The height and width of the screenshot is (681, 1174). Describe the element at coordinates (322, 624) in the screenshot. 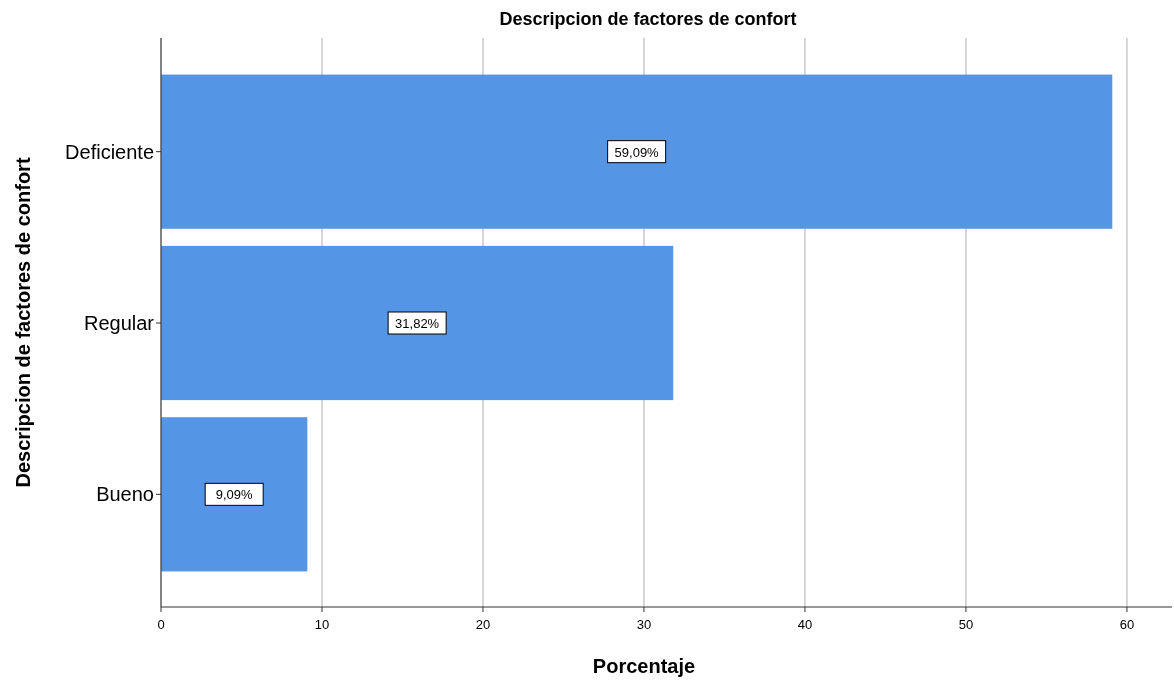

I see `x-tick-label: 10` at that location.